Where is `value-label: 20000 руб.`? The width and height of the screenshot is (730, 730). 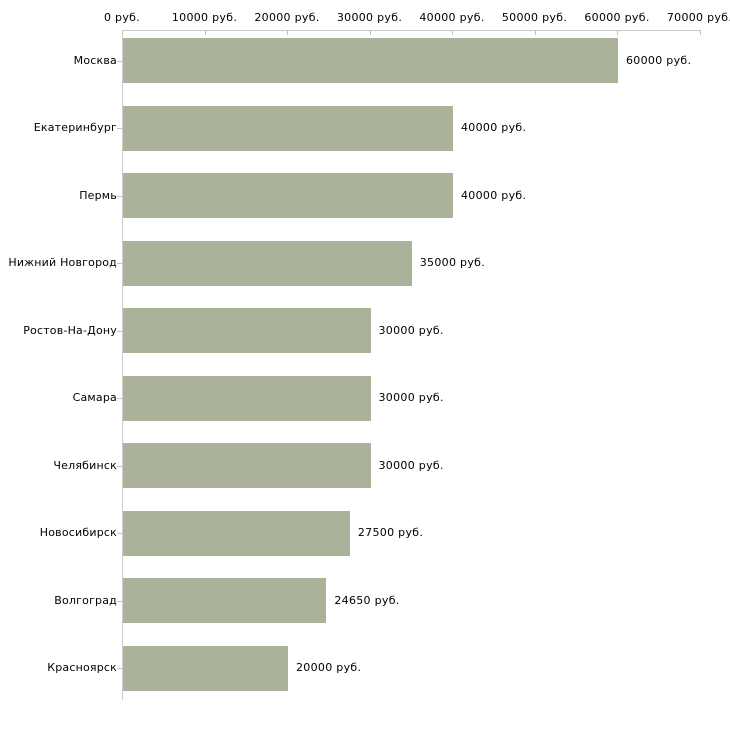 value-label: 20000 руб. is located at coordinates (329, 667).